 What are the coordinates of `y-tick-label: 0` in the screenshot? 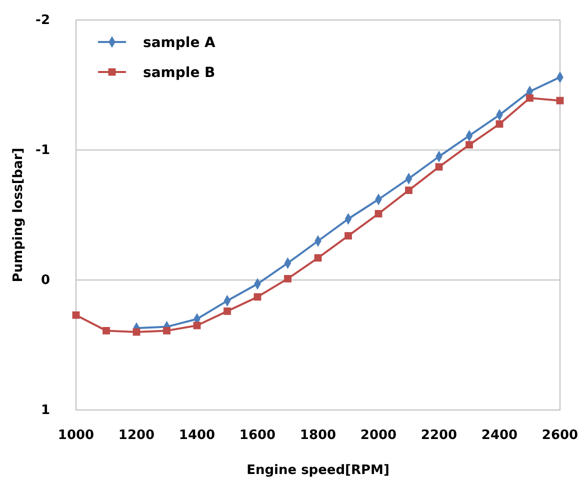 It's located at (45, 280).